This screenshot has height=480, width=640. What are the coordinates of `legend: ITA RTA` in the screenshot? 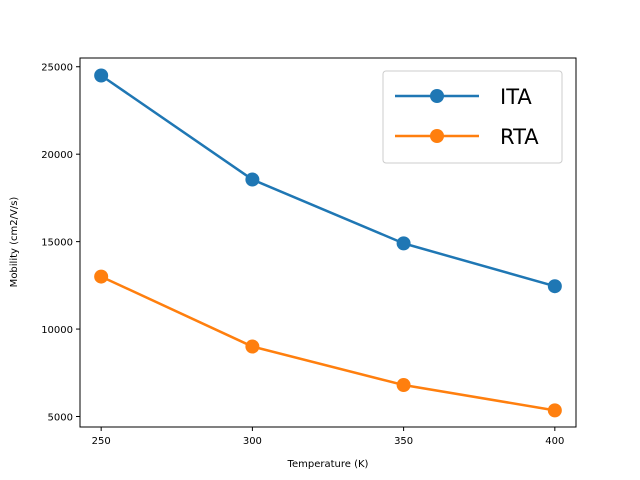 It's located at (472, 117).